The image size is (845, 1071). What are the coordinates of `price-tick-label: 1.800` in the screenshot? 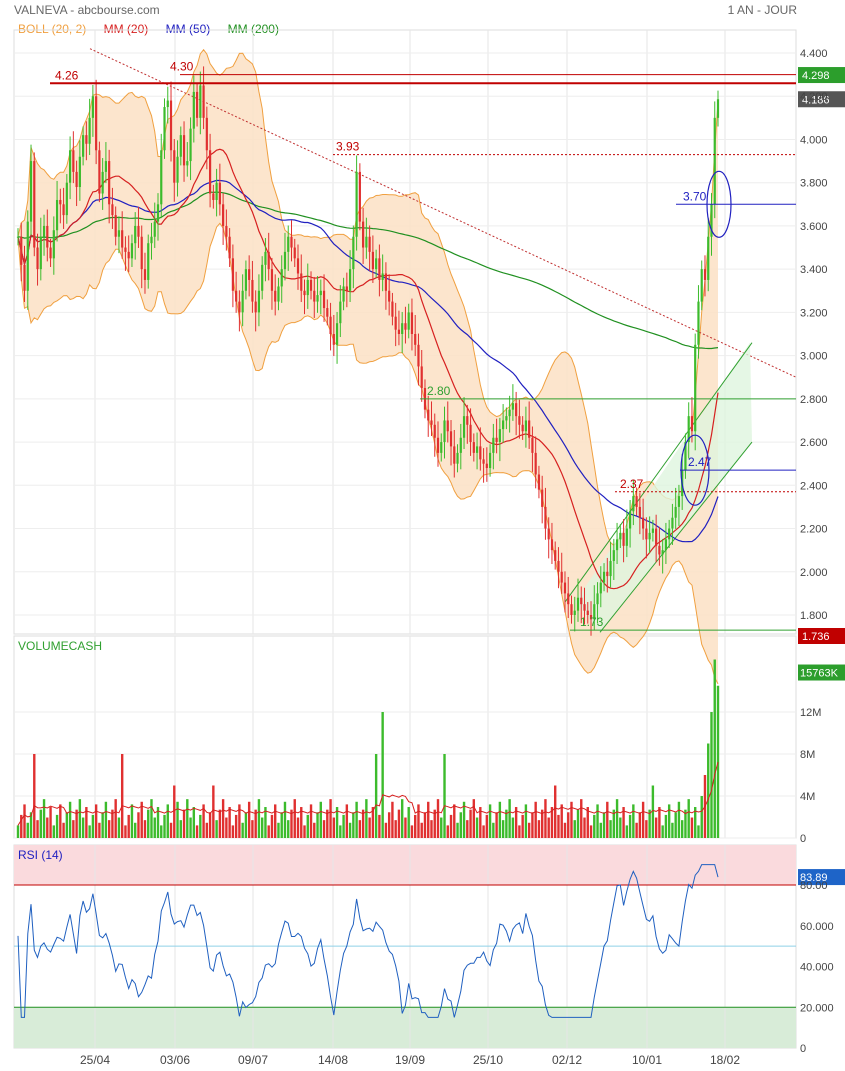 It's located at (814, 616).